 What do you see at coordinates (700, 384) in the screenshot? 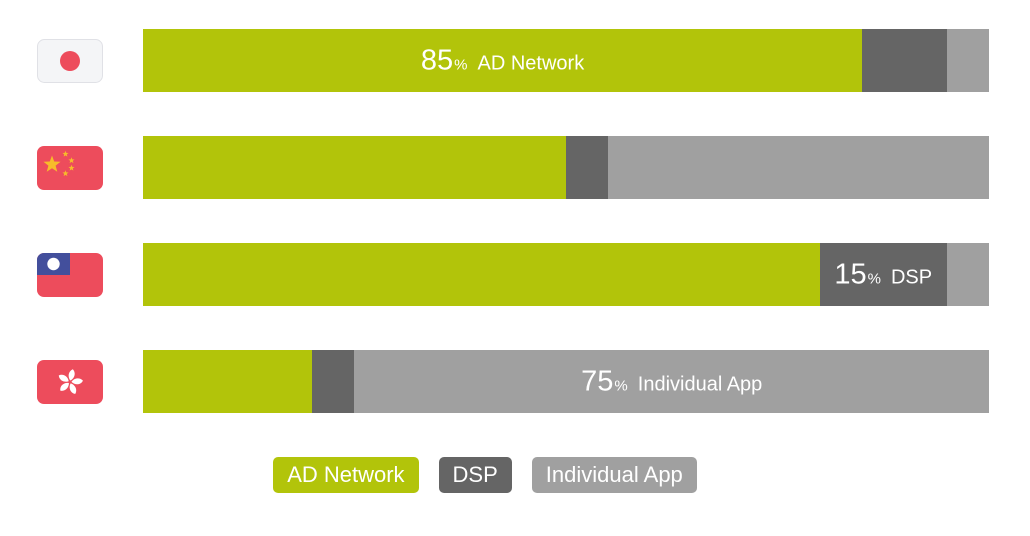
I see `segment-series-name: Individual App` at bounding box center [700, 384].